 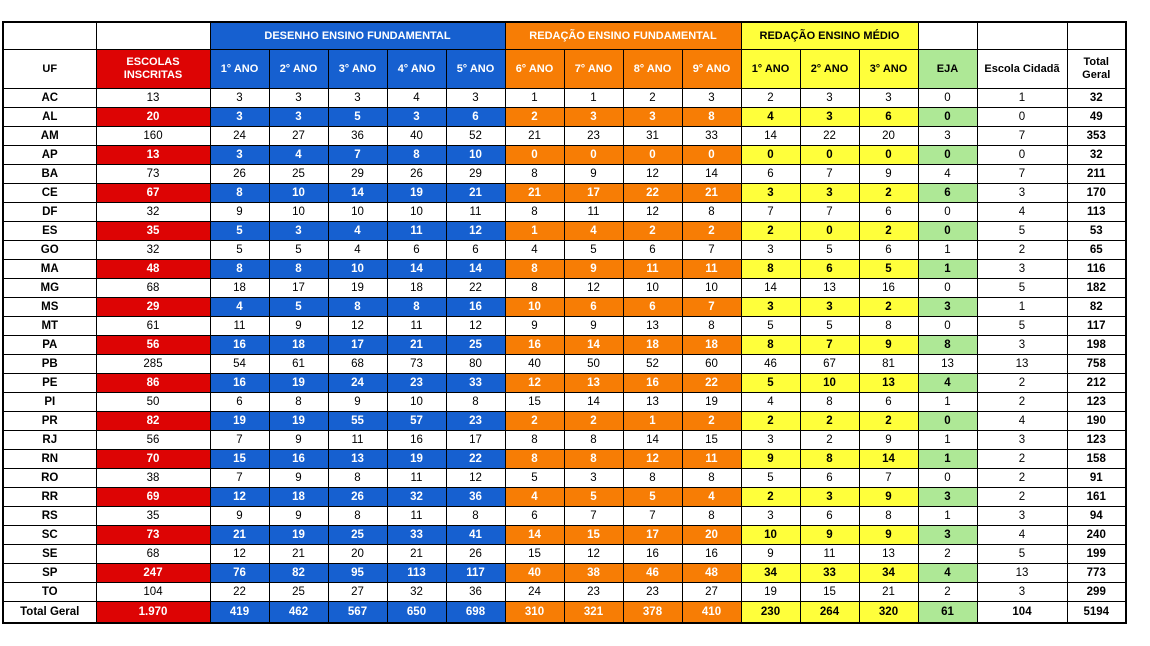 What do you see at coordinates (652, 307) in the screenshot?
I see `redacao-fundamental-cell: 6` at bounding box center [652, 307].